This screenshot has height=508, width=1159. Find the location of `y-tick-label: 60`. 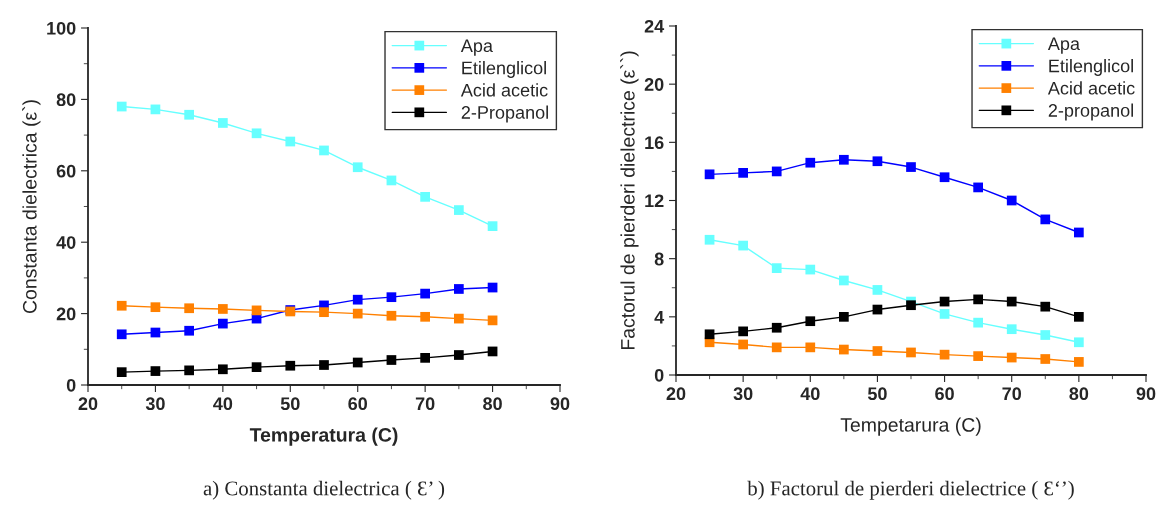

y-tick-label: 60 is located at coordinates (66, 171).